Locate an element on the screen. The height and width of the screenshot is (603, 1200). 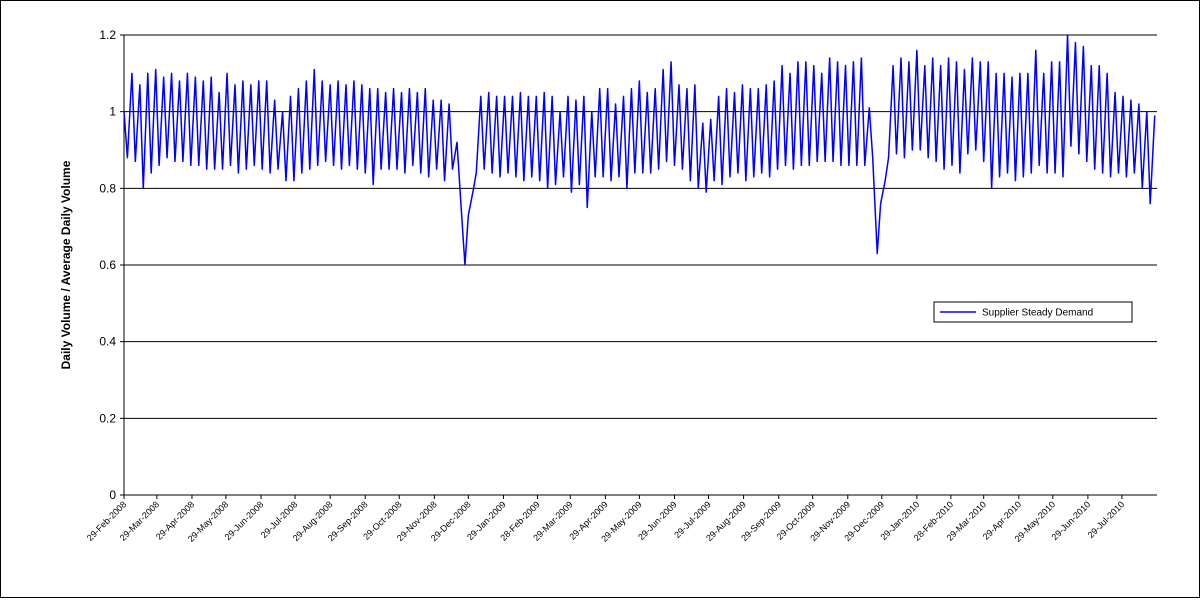
y-tick-label: 0.4 is located at coordinates (107, 342).